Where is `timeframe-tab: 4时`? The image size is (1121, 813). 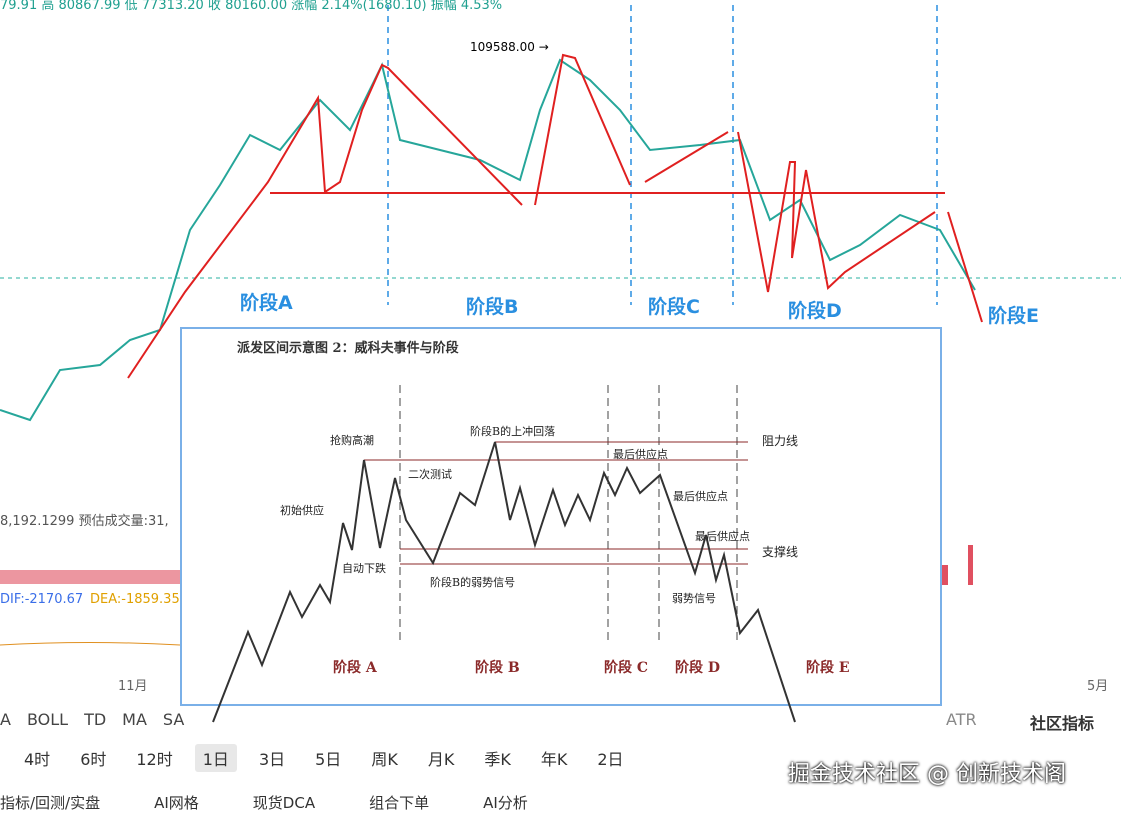
timeframe-tab: 4时 is located at coordinates (37, 759).